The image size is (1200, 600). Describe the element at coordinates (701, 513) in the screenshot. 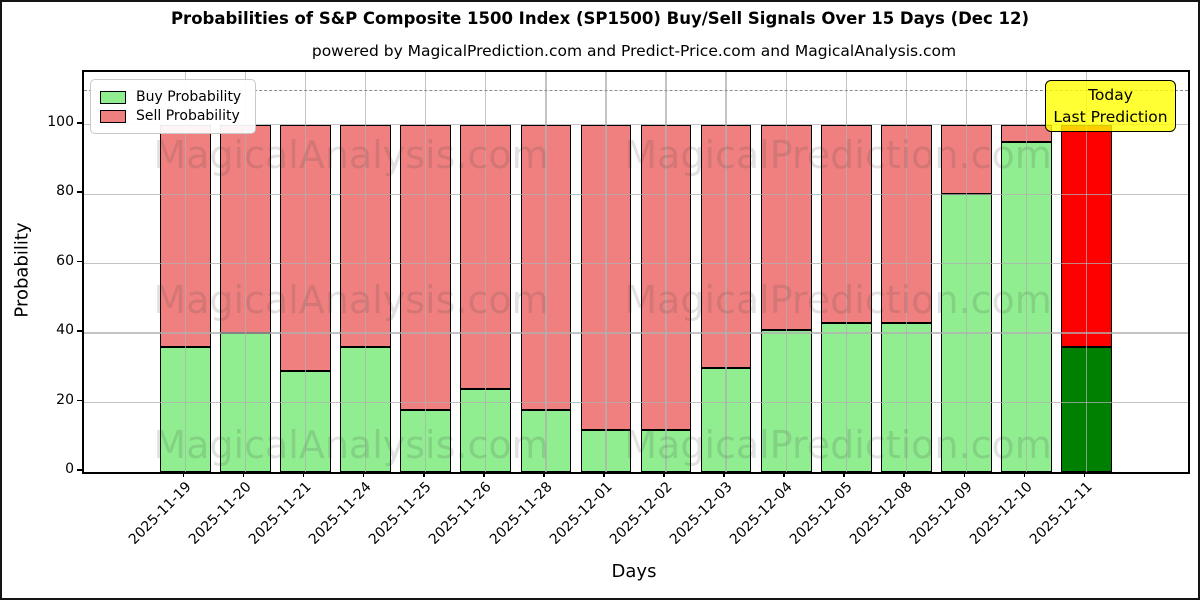

I see `x-tick-label: 2025-12-03` at that location.